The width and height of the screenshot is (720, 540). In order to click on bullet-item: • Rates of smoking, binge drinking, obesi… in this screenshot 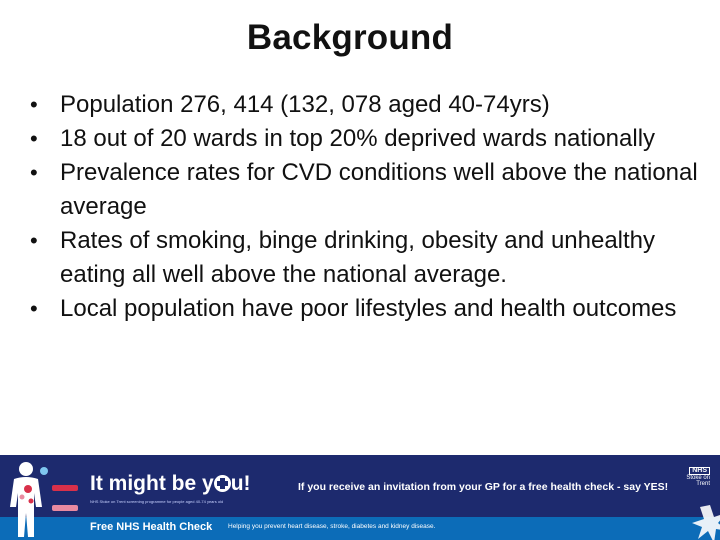, I will do `click(371, 258)`.